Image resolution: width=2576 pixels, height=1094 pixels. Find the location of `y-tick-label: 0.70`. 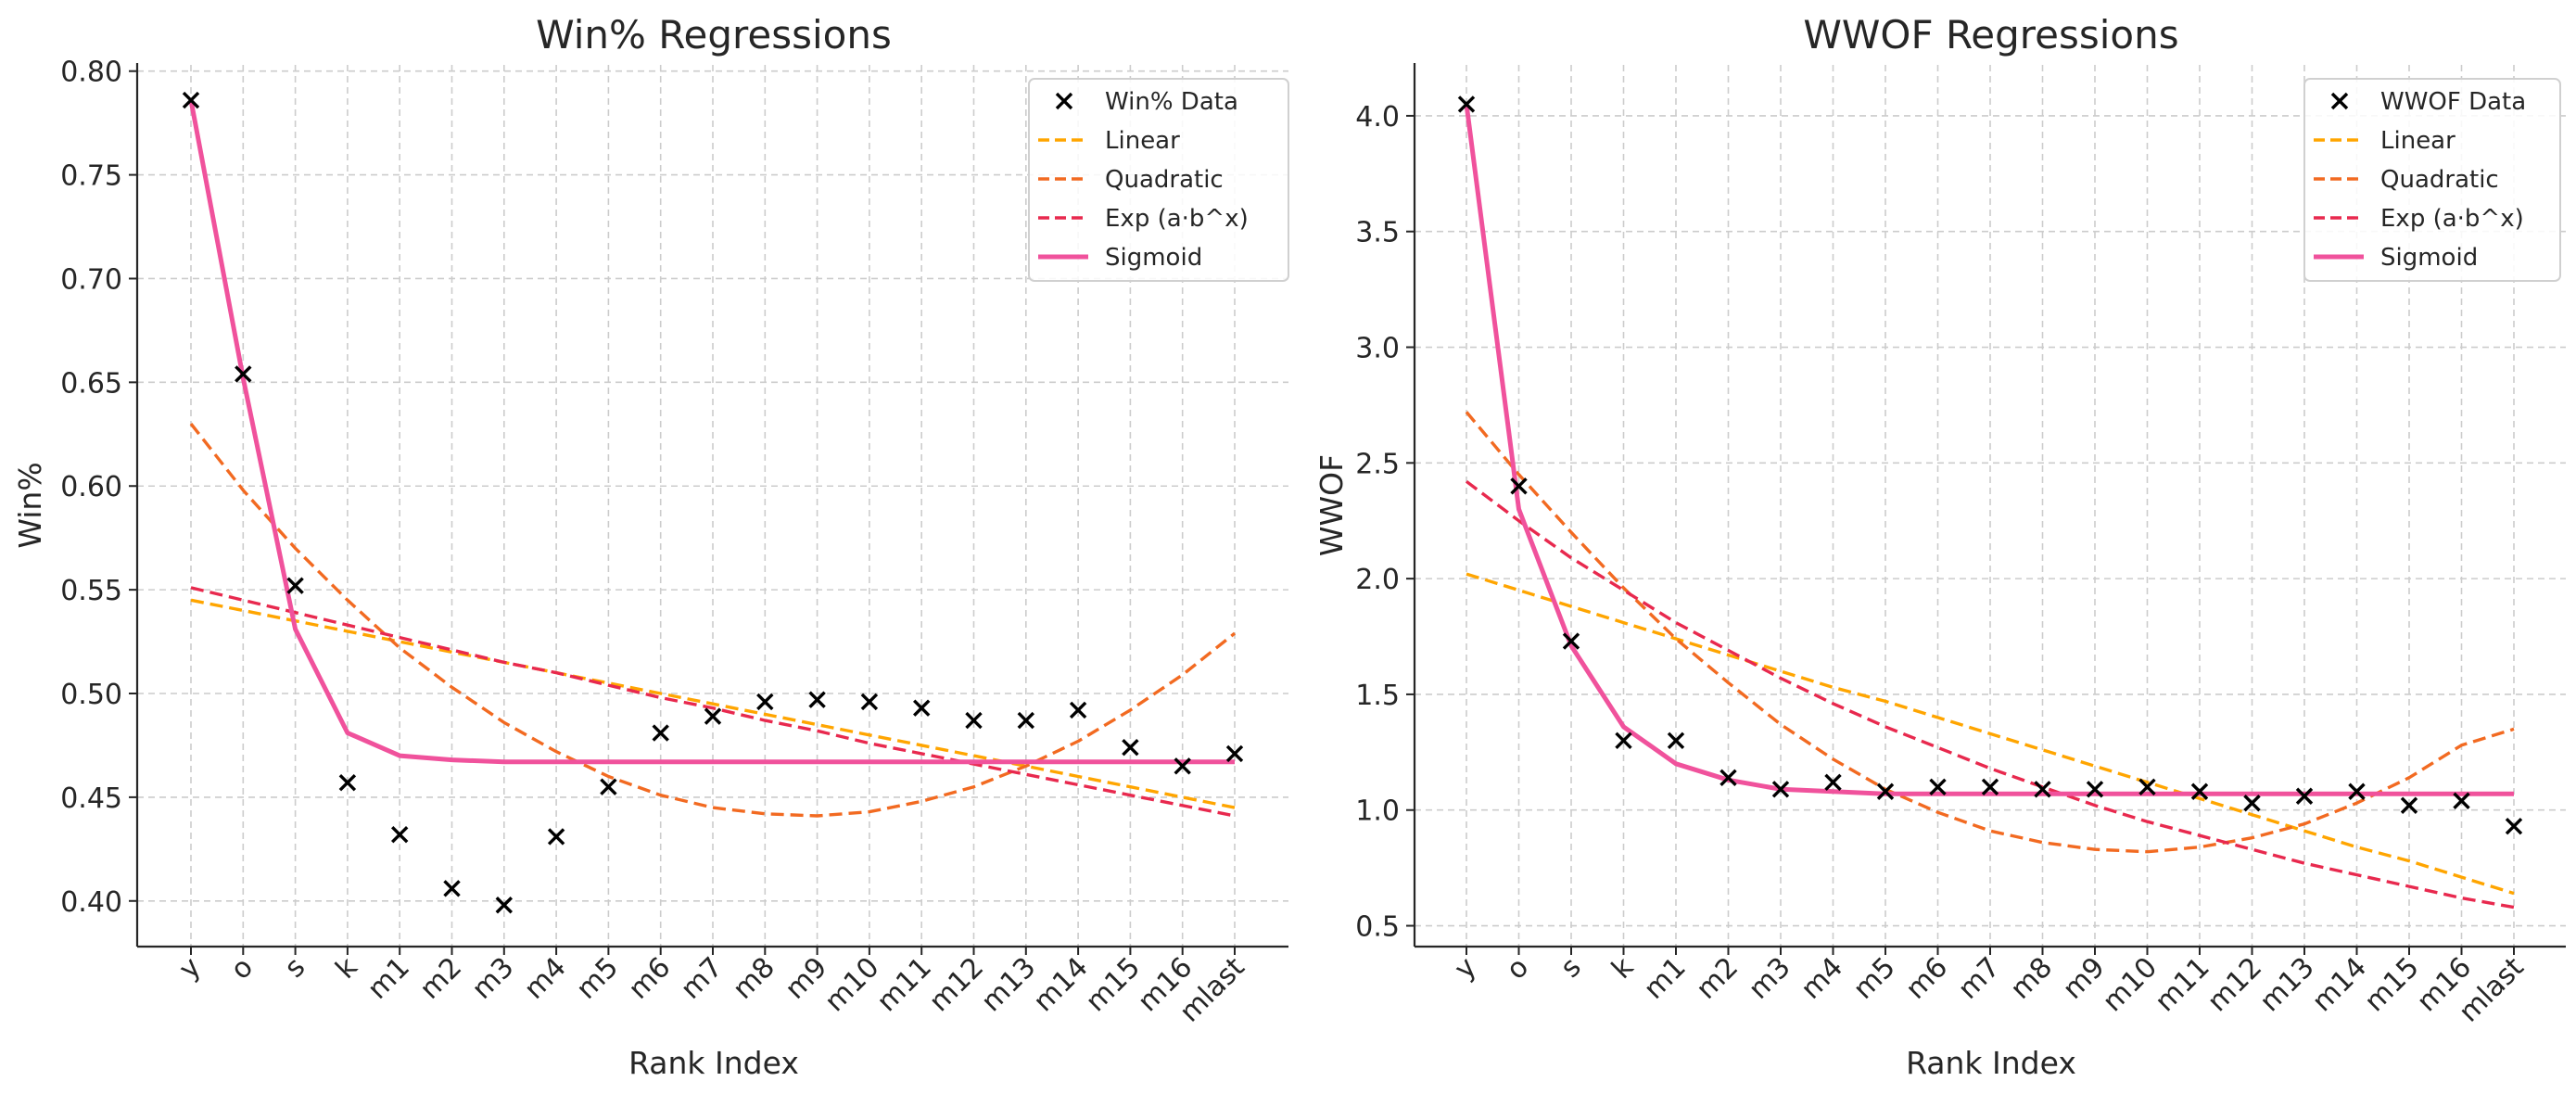

y-tick-label: 0.70 is located at coordinates (91, 279).